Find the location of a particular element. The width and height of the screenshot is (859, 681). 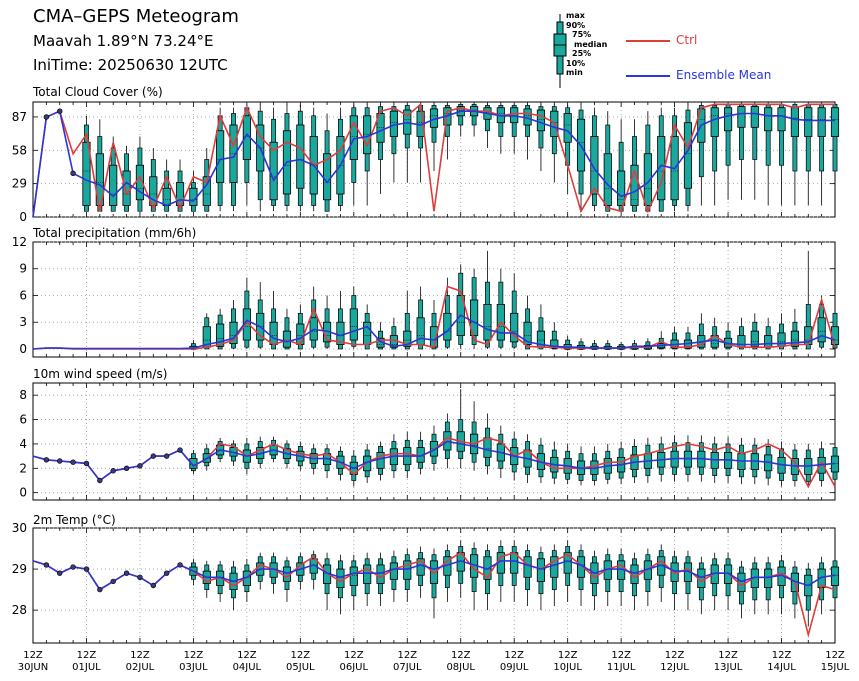

legend-ctrl-line is located at coordinates (648, 41).